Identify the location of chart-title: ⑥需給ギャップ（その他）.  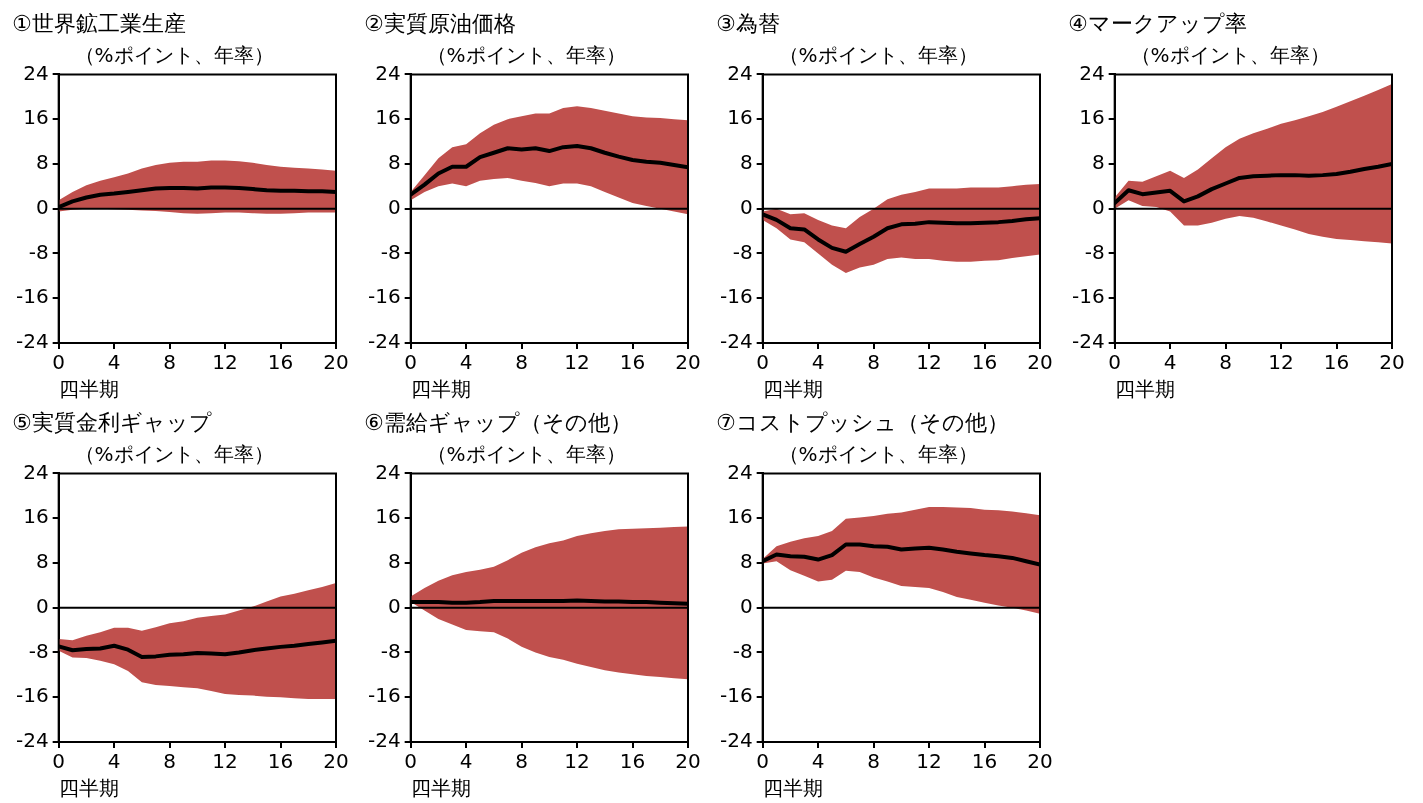
(498, 422).